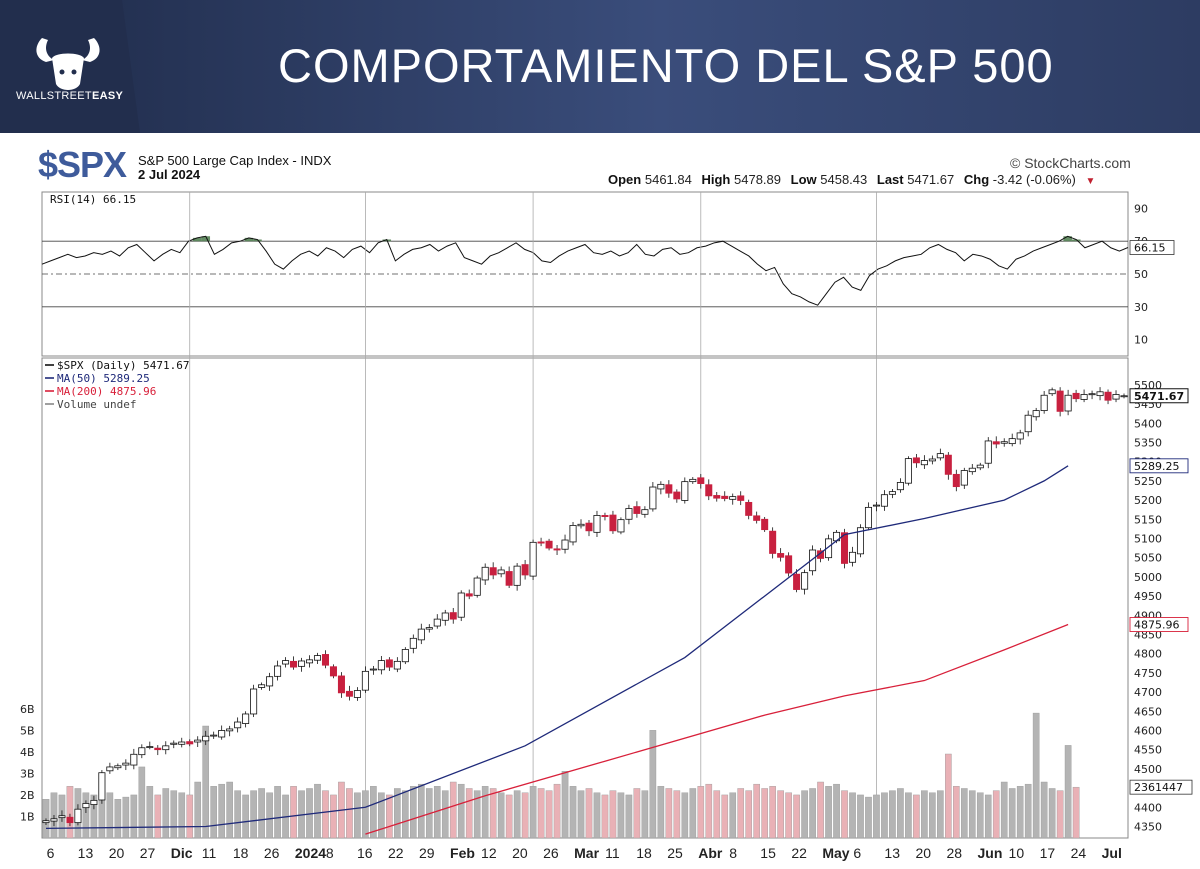 The width and height of the screenshot is (1200, 869). What do you see at coordinates (1079, 853) in the screenshot?
I see `x-tick-label: 24` at bounding box center [1079, 853].